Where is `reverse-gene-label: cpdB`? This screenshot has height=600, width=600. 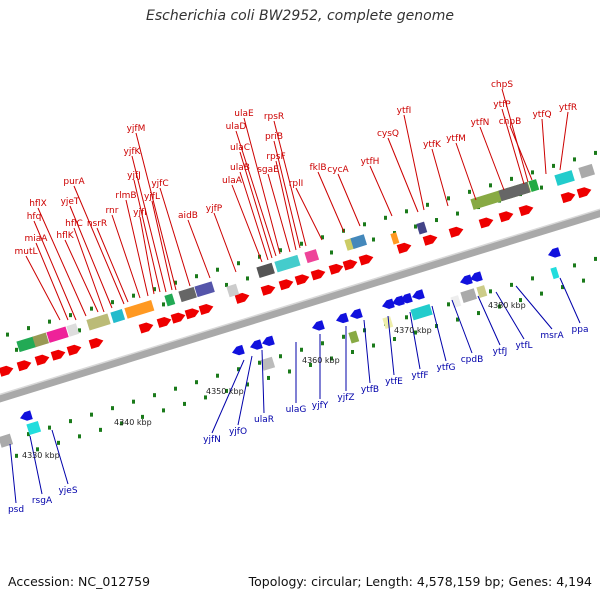 reverse-gene-label: cpdB is located at coordinates (472, 360).